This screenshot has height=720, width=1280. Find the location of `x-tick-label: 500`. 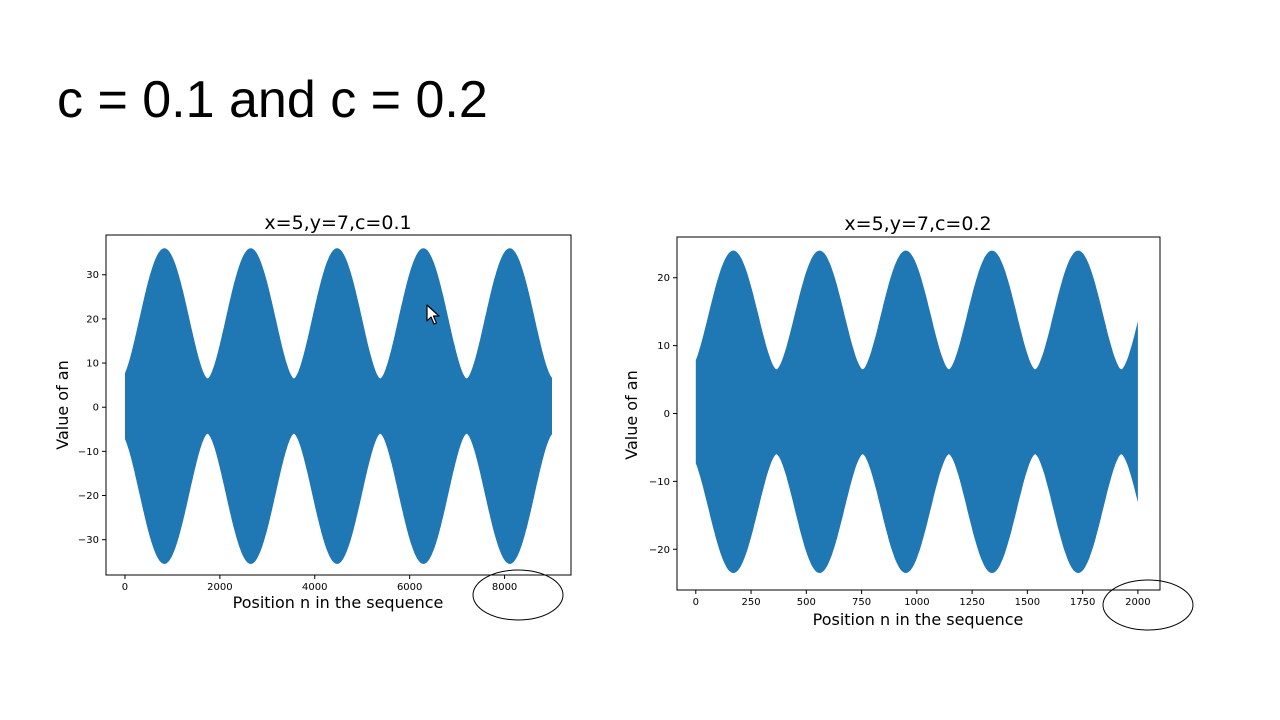

x-tick-label: 500 is located at coordinates (806, 602).